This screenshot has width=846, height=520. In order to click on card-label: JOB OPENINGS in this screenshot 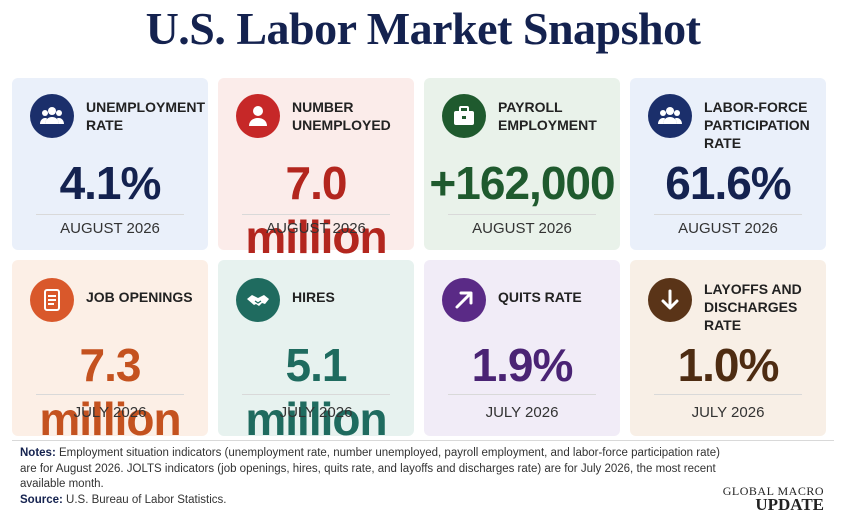, I will do `click(139, 297)`.